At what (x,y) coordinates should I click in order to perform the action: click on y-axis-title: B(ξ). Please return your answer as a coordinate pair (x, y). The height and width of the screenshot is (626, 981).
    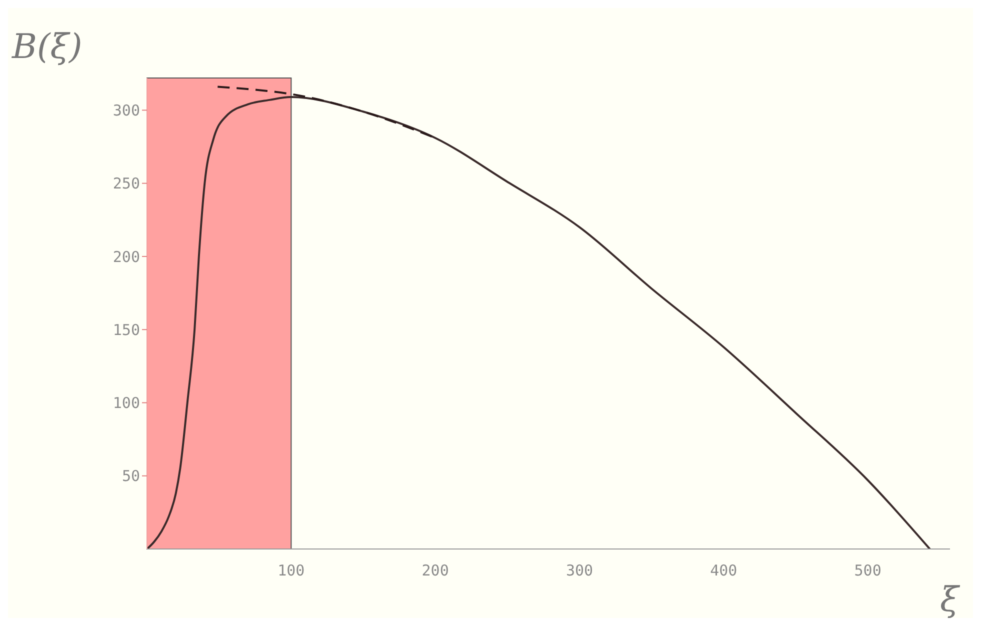
    Looking at the image, I should click on (46, 47).